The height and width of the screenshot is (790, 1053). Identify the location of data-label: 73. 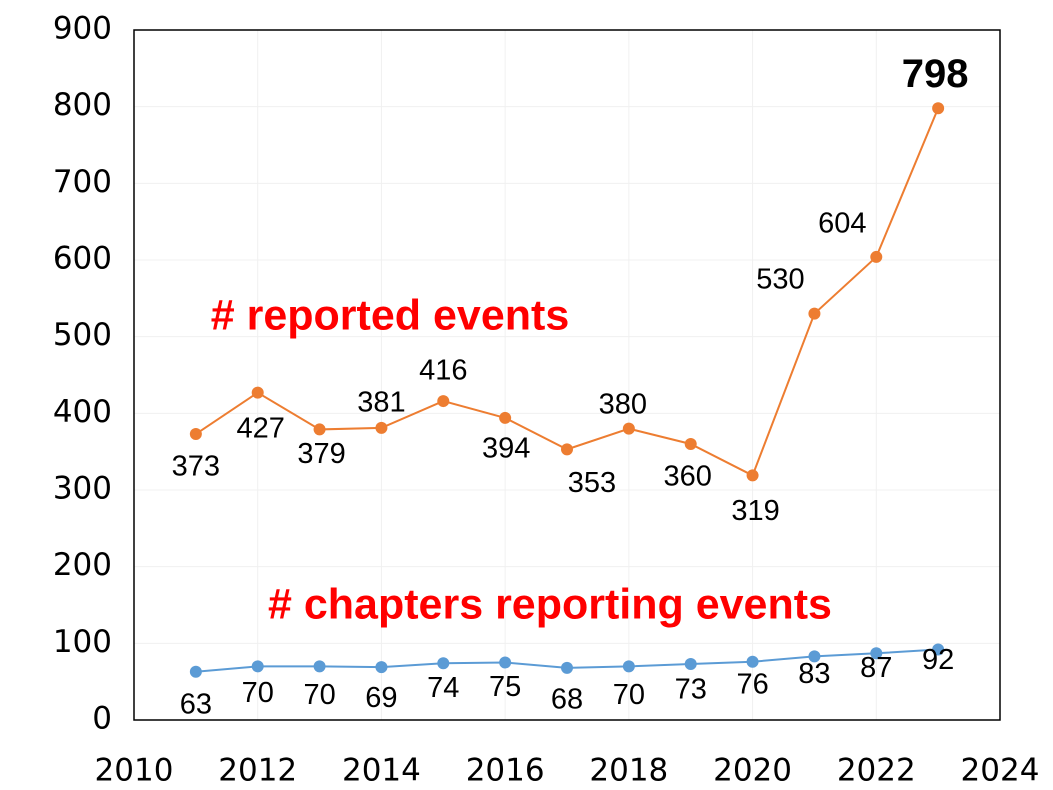
(691, 690).